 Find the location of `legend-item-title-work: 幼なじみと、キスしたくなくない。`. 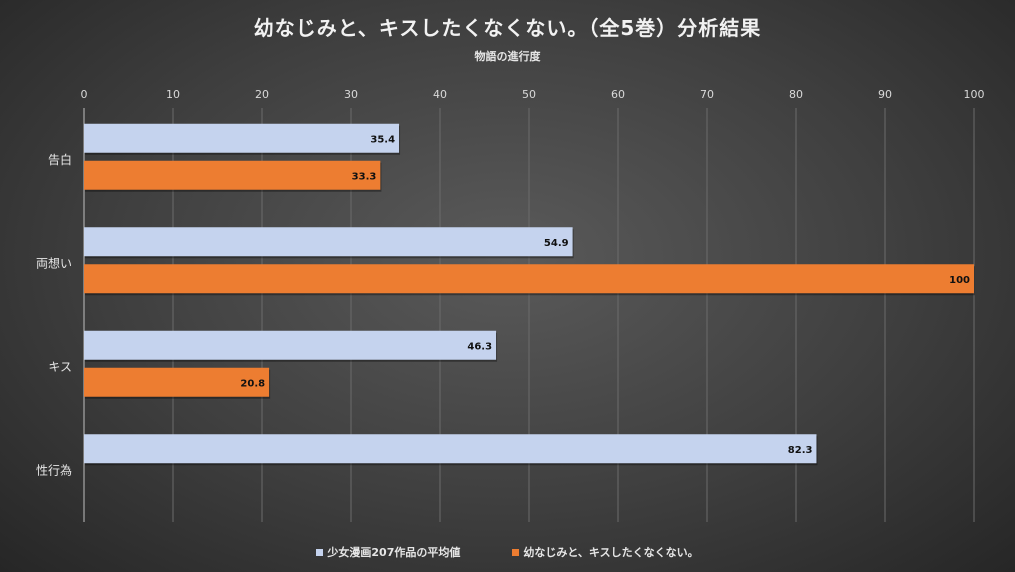

legend-item-title-work: 幼なじみと、キスしたくなくない。 is located at coordinates (605, 552).